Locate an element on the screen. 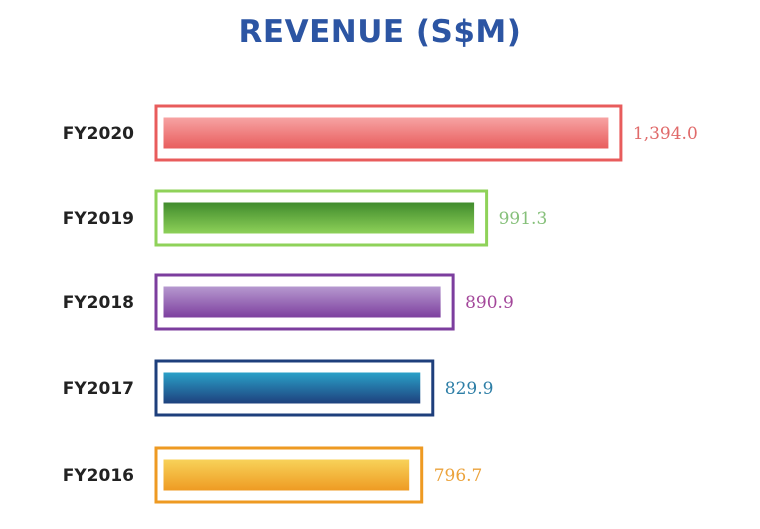  category-label-fy2019: FY2019 is located at coordinates (98, 219).